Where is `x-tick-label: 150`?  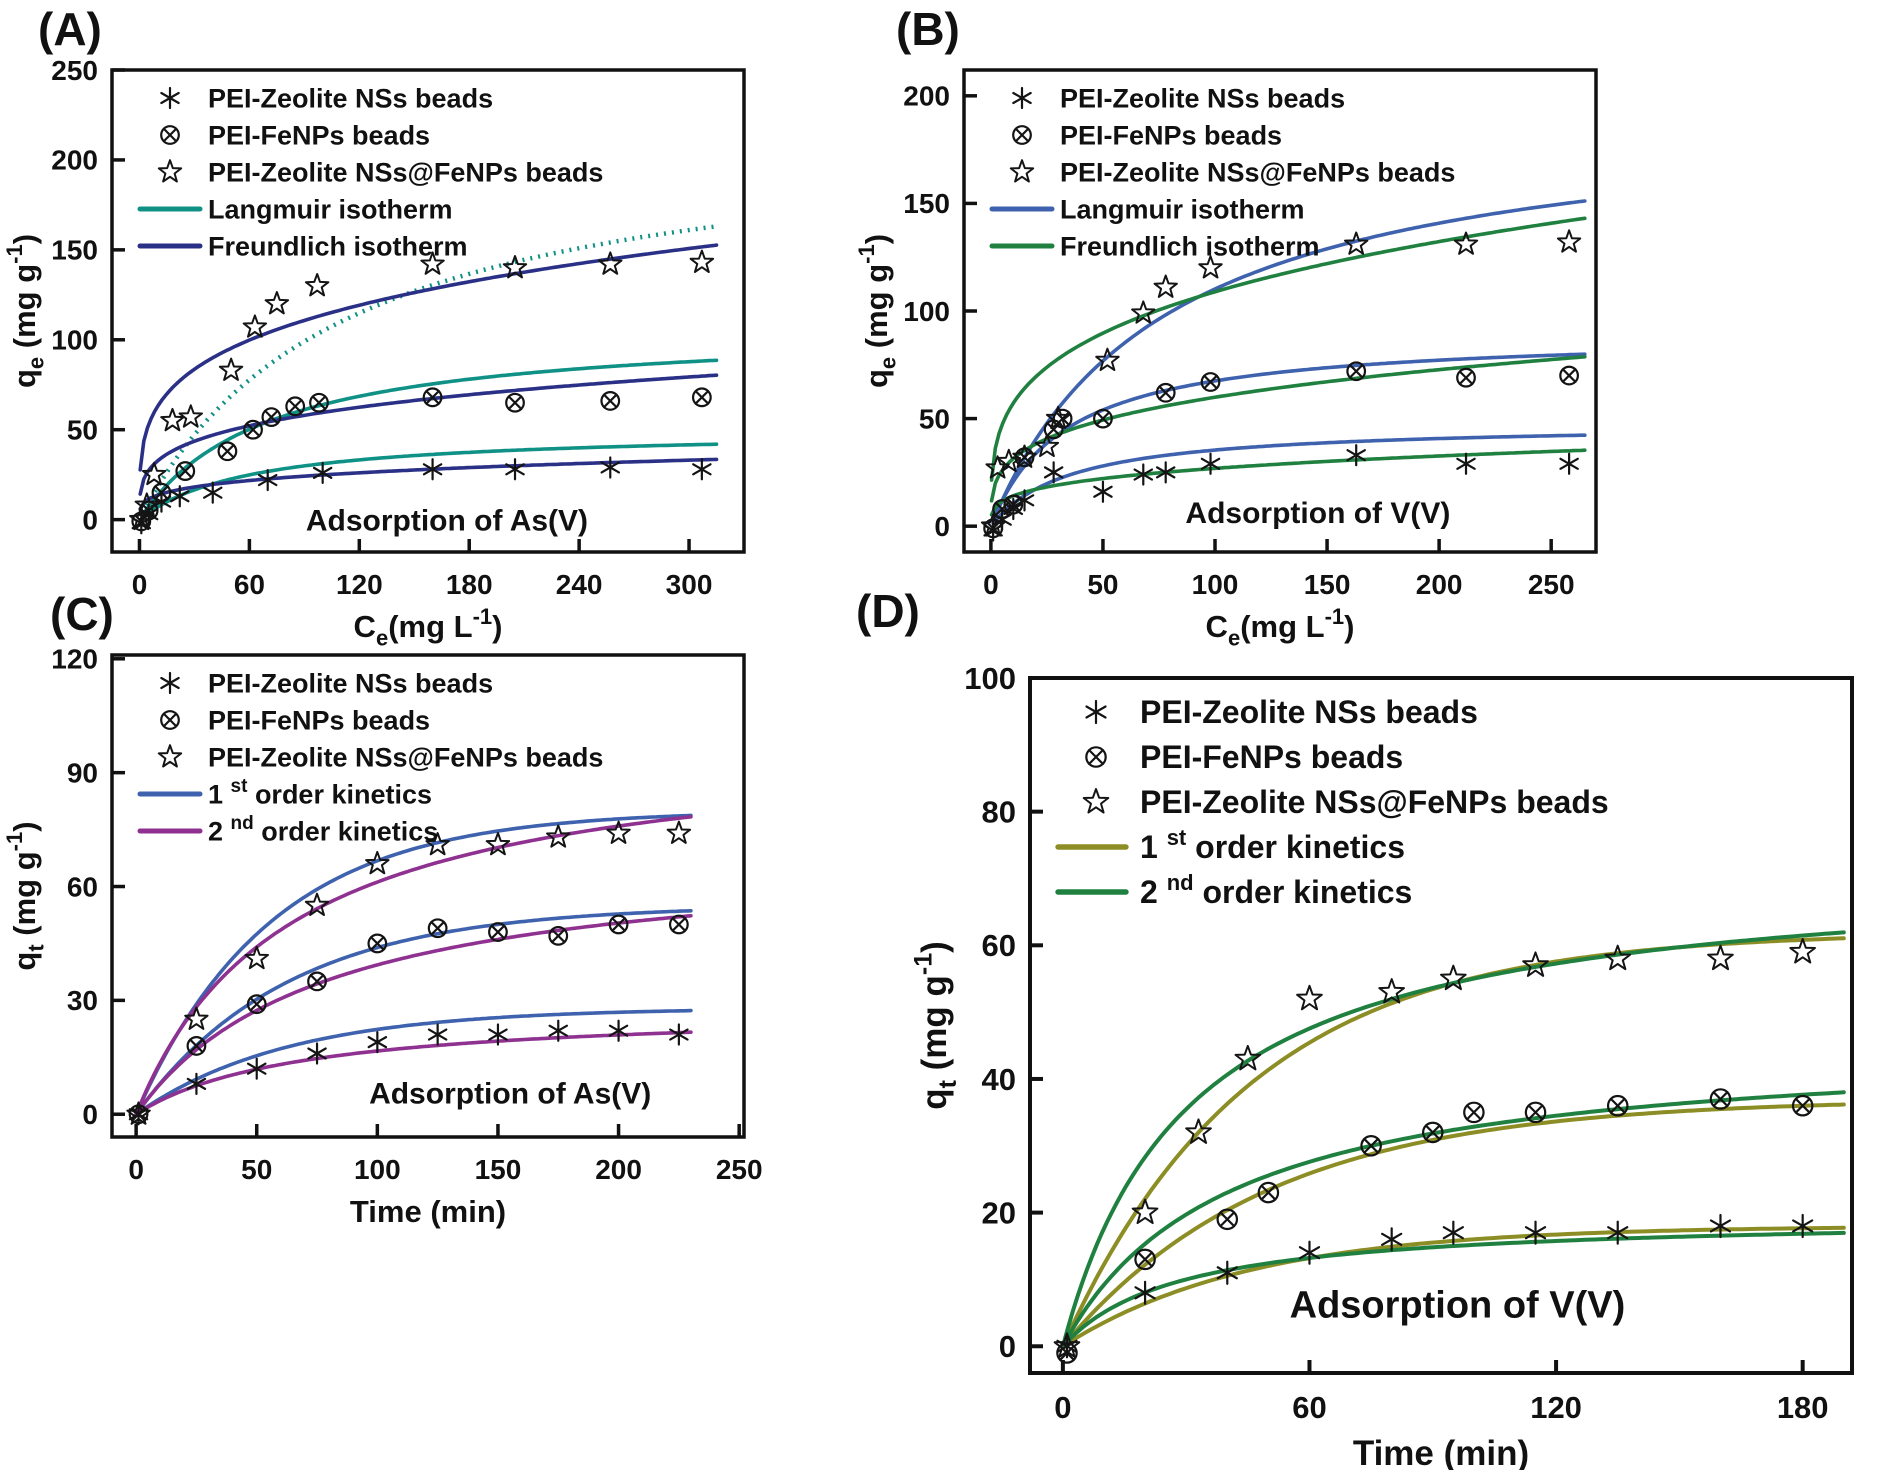 x-tick-label: 150 is located at coordinates (1327, 584).